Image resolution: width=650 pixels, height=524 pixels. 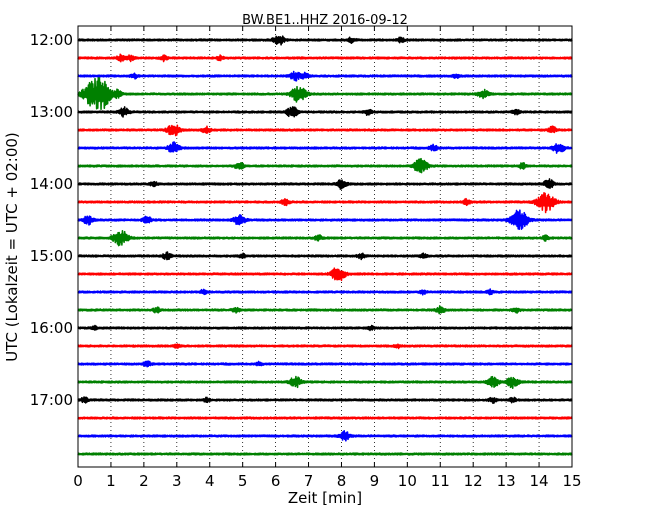 I want to click on chart-title: BW.BE1..HHZ 2016-09-12, so click(x=325, y=20).